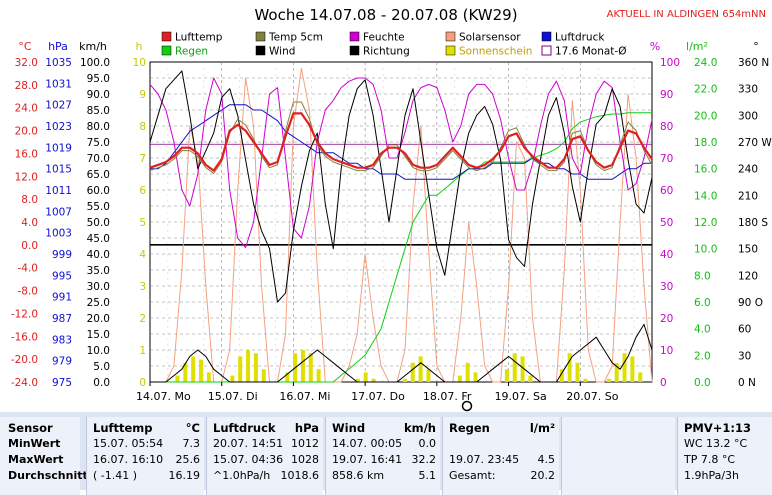  Describe the element at coordinates (666, 127) in the screenshot. I see `tick-label-percent: 80` at that location.